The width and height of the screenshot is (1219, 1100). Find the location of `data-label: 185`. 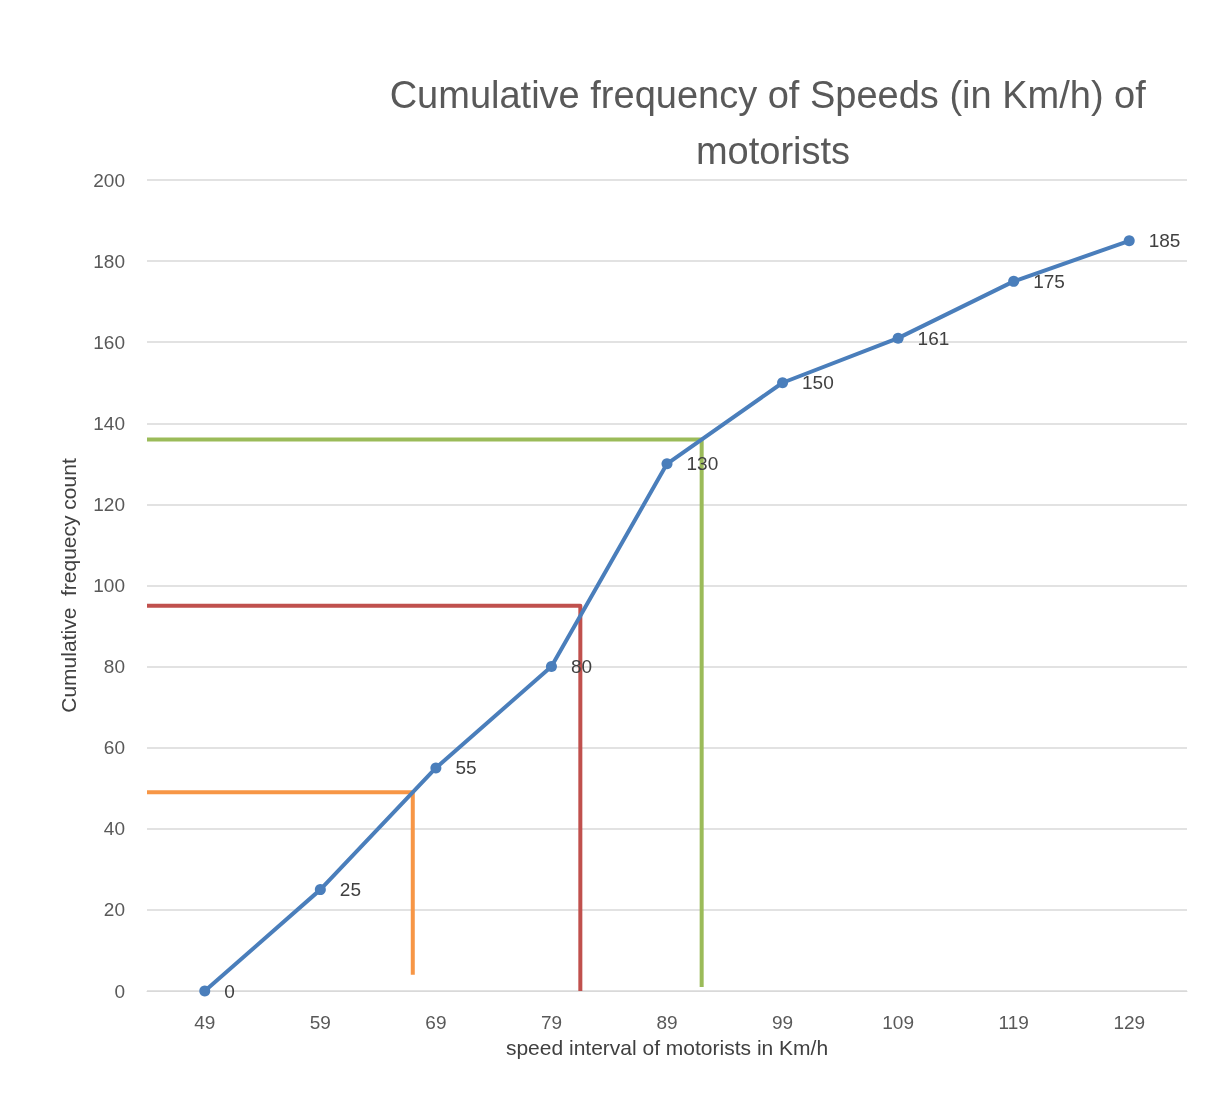

data-label: 185 is located at coordinates (1164, 241).